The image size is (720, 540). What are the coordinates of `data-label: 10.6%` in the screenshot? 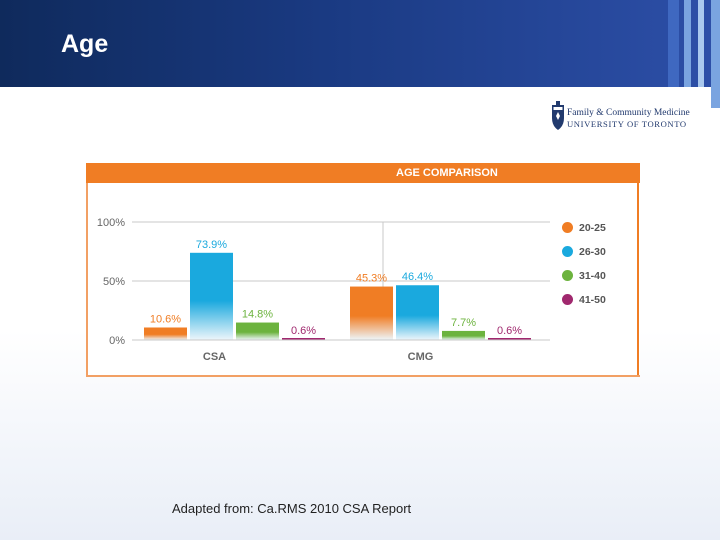 It's located at (165, 319).